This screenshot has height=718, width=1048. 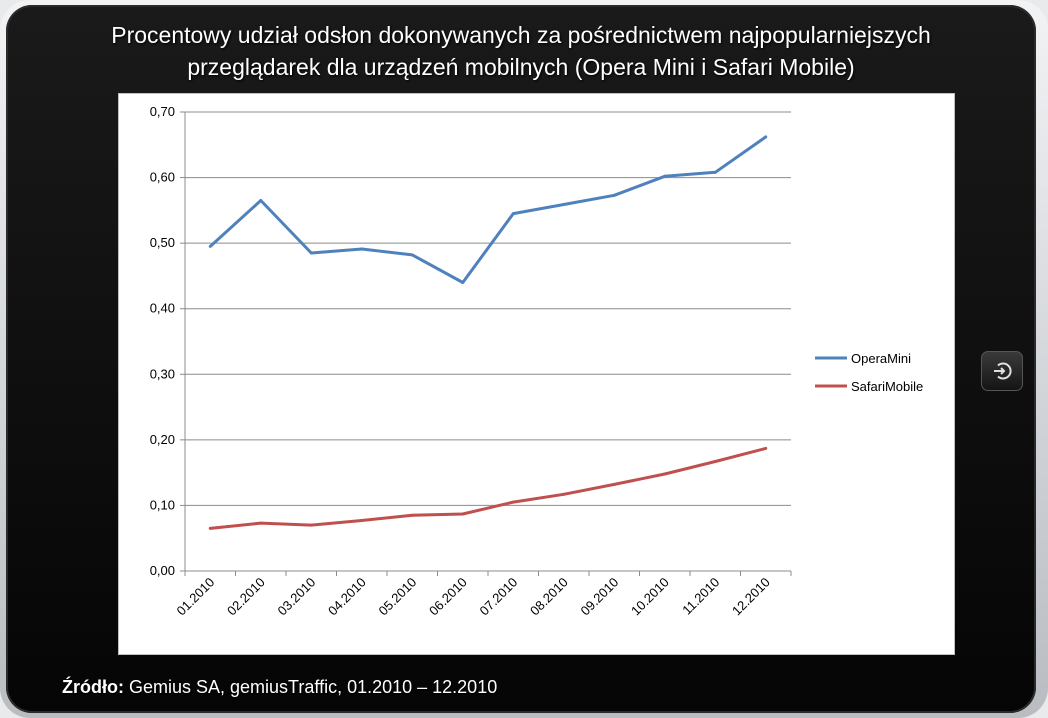 I want to click on x-tick-label: 10.2010, so click(x=650, y=597).